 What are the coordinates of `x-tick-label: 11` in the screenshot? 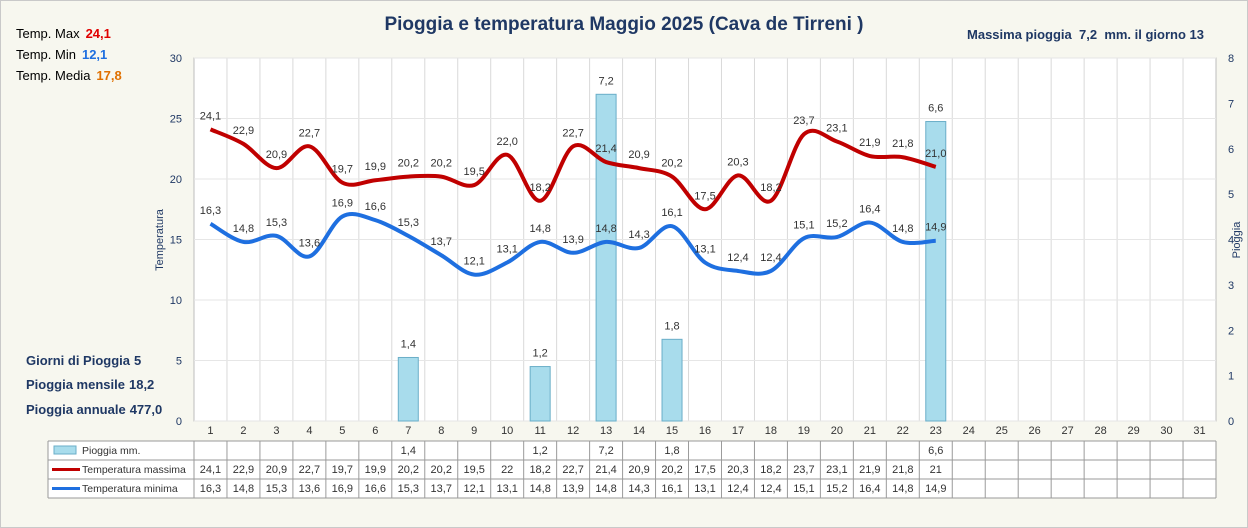 It's located at (539, 431).